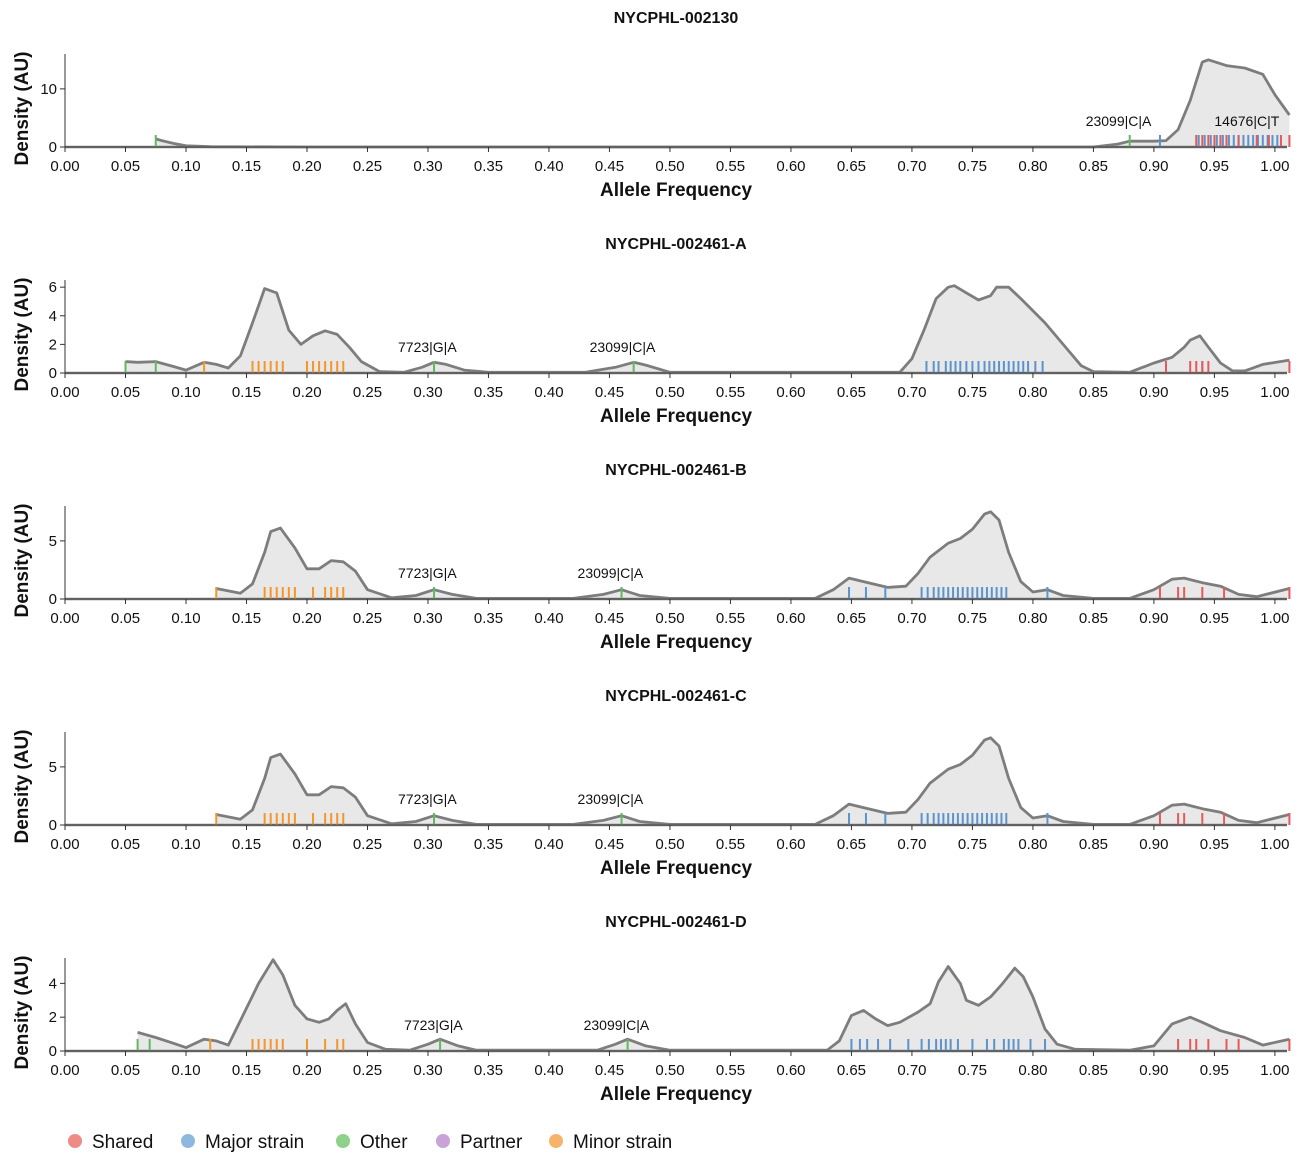  Describe the element at coordinates (491, 1142) in the screenshot. I see `legend-label: Partner` at that location.